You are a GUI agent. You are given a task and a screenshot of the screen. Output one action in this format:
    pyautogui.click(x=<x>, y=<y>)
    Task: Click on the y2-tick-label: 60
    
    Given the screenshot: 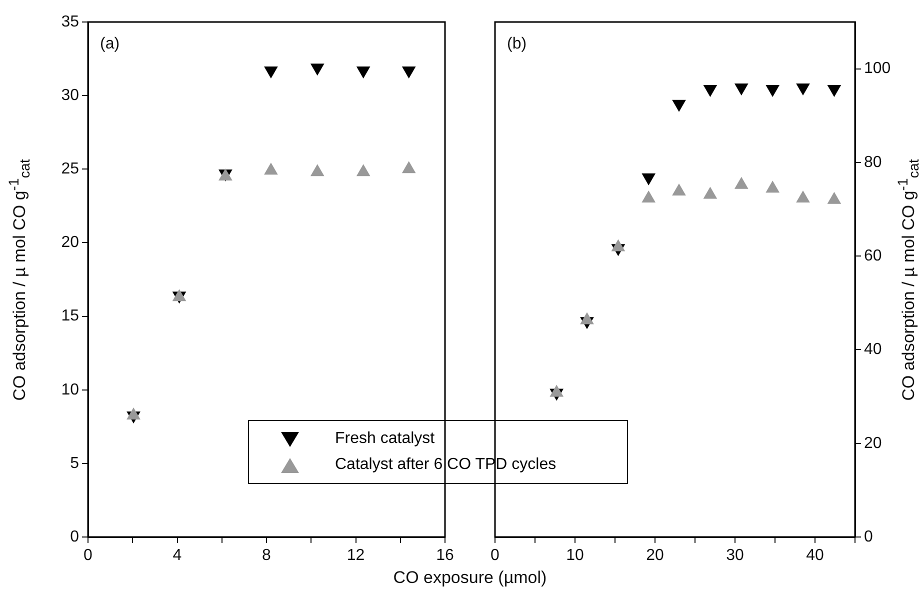 What is the action you would take?
    pyautogui.click(x=873, y=255)
    